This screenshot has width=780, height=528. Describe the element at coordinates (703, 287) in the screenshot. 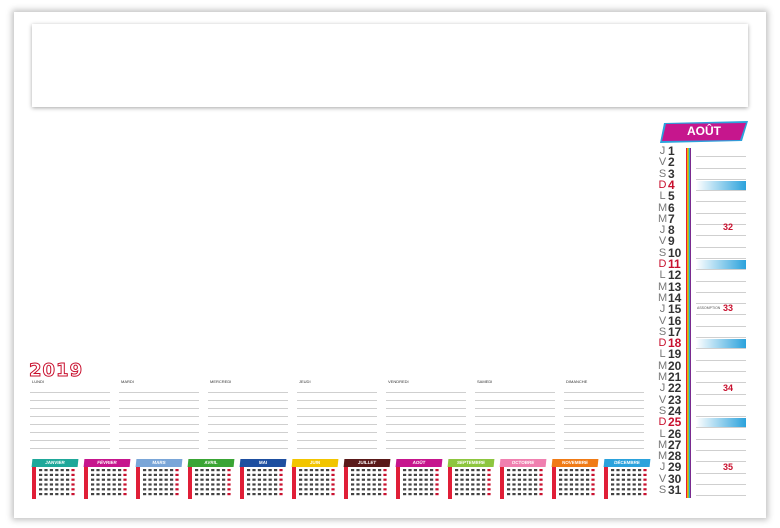

I see `day-row: M 13` at that location.